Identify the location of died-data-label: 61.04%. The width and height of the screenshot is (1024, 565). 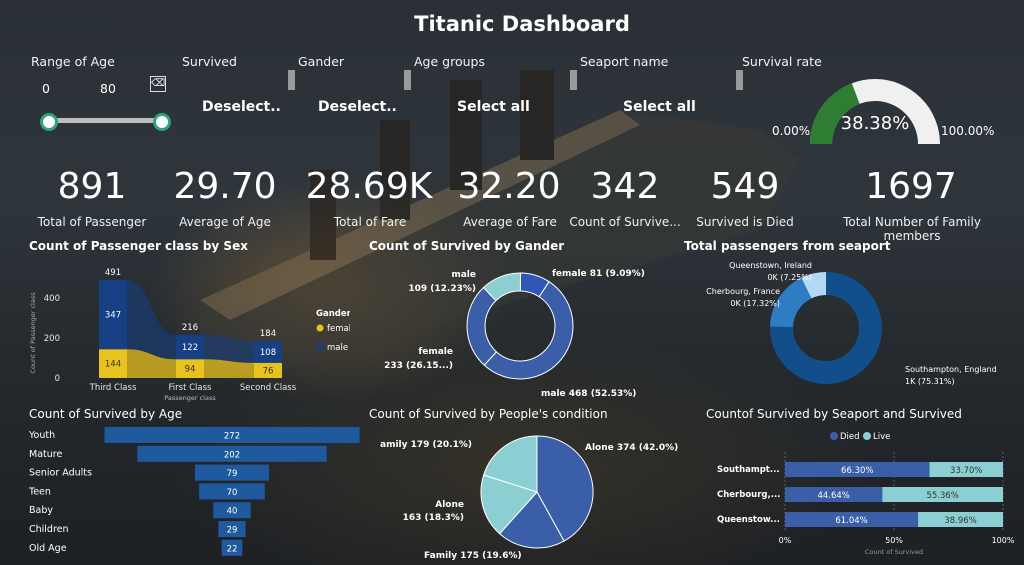
(851, 521).